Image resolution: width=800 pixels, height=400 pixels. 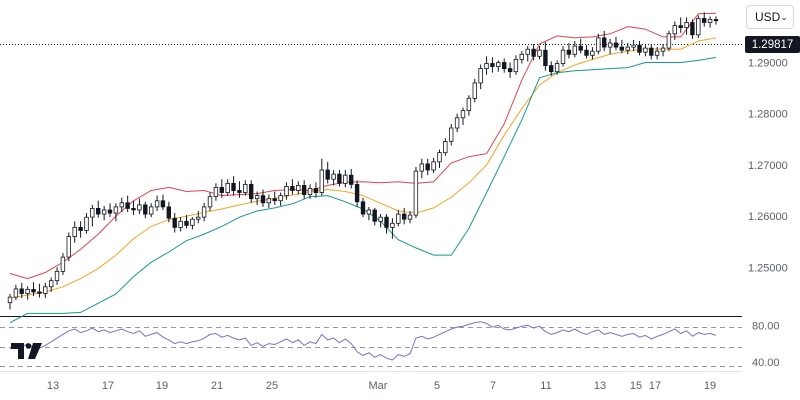 I want to click on time-tick-label: 13, so click(x=53, y=386).